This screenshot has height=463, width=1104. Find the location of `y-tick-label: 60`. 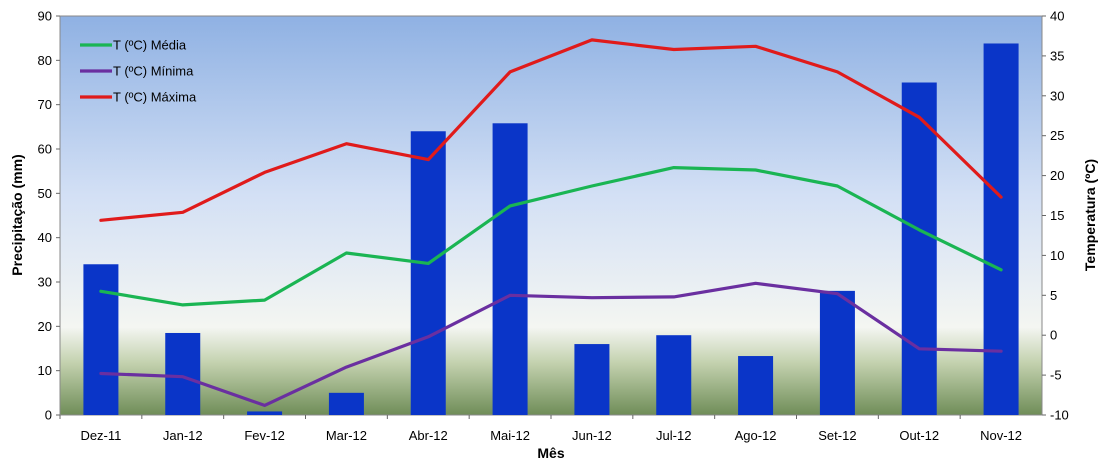

y-tick-label: 60 is located at coordinates (45, 149).